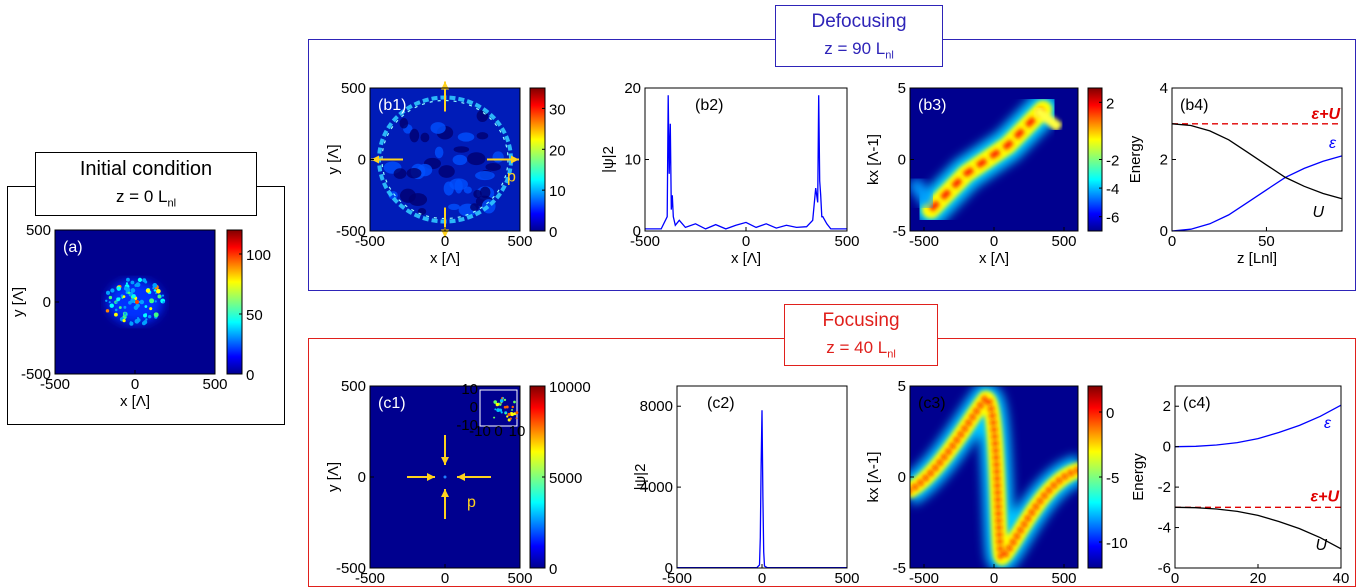 The height and width of the screenshot is (587, 1366). Describe the element at coordinates (258, 255) in the screenshot. I see `colorbar-label-a: 100` at that location.